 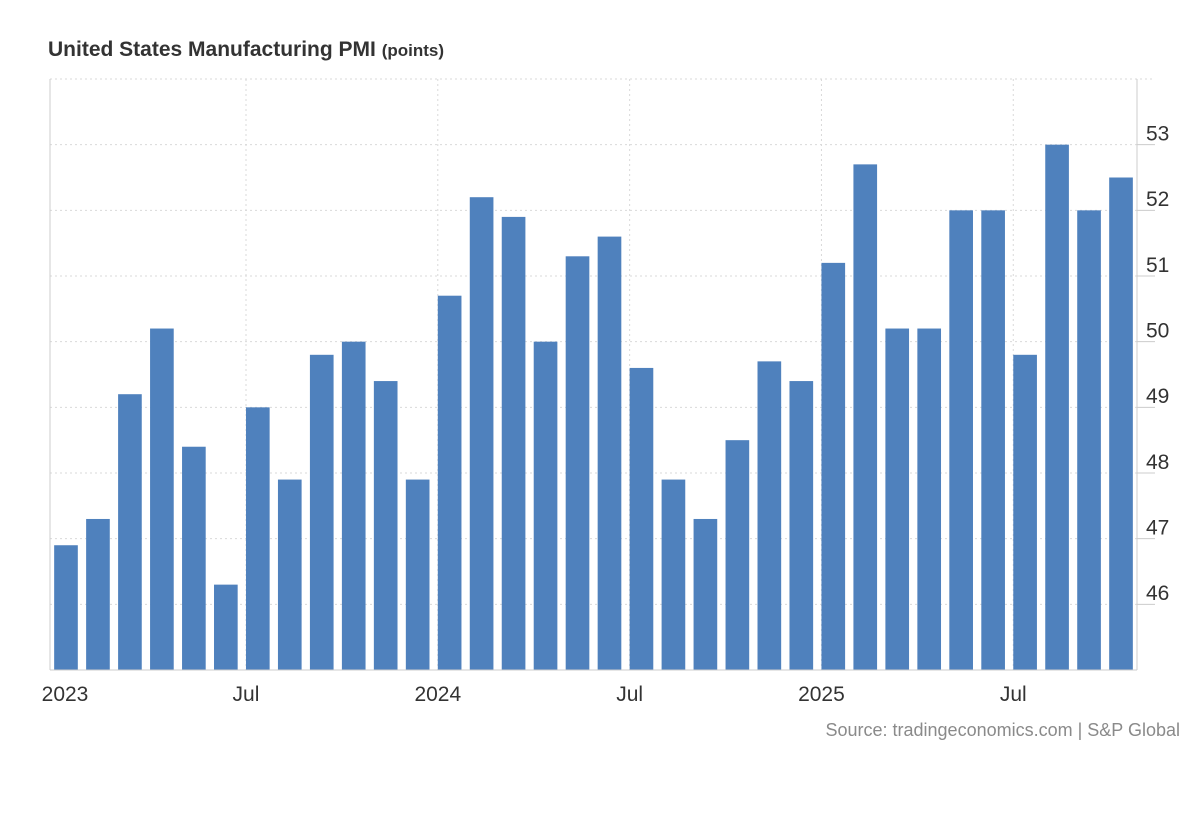 I want to click on chart-title-text: United States Manufacturing PMI, so click(x=212, y=49).